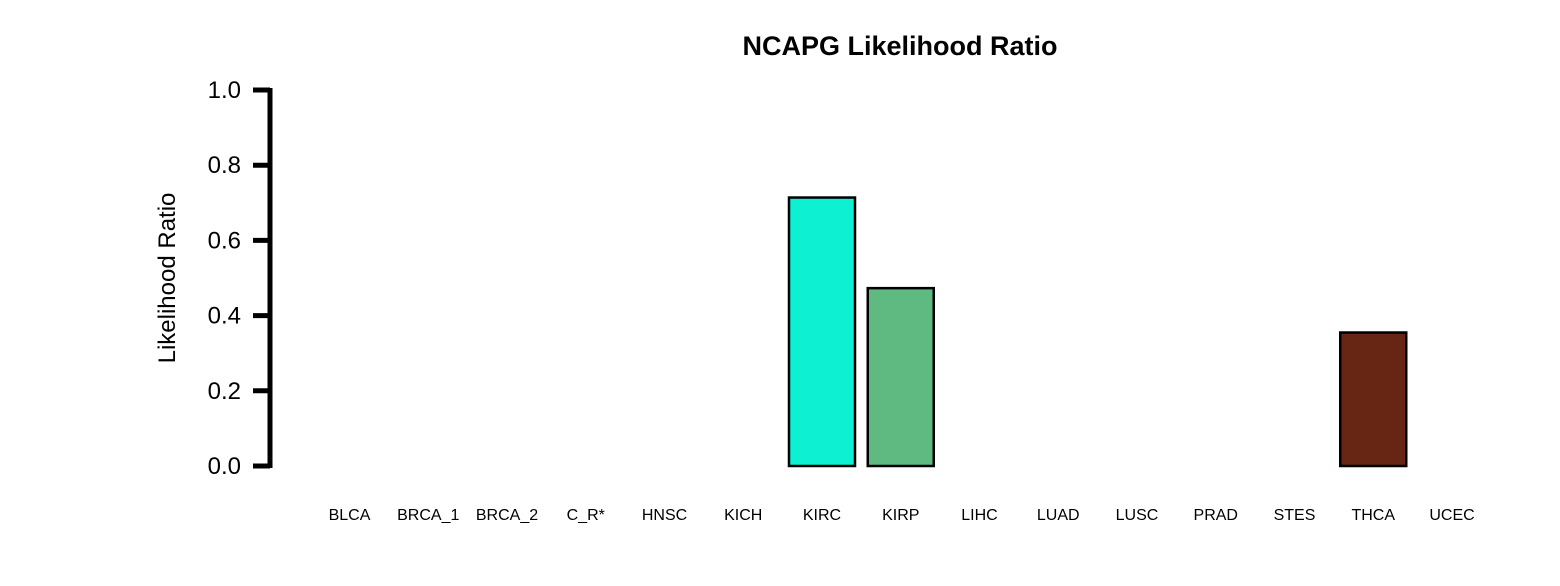  I want to click on x-tick-label: UCEC, so click(1451, 515).